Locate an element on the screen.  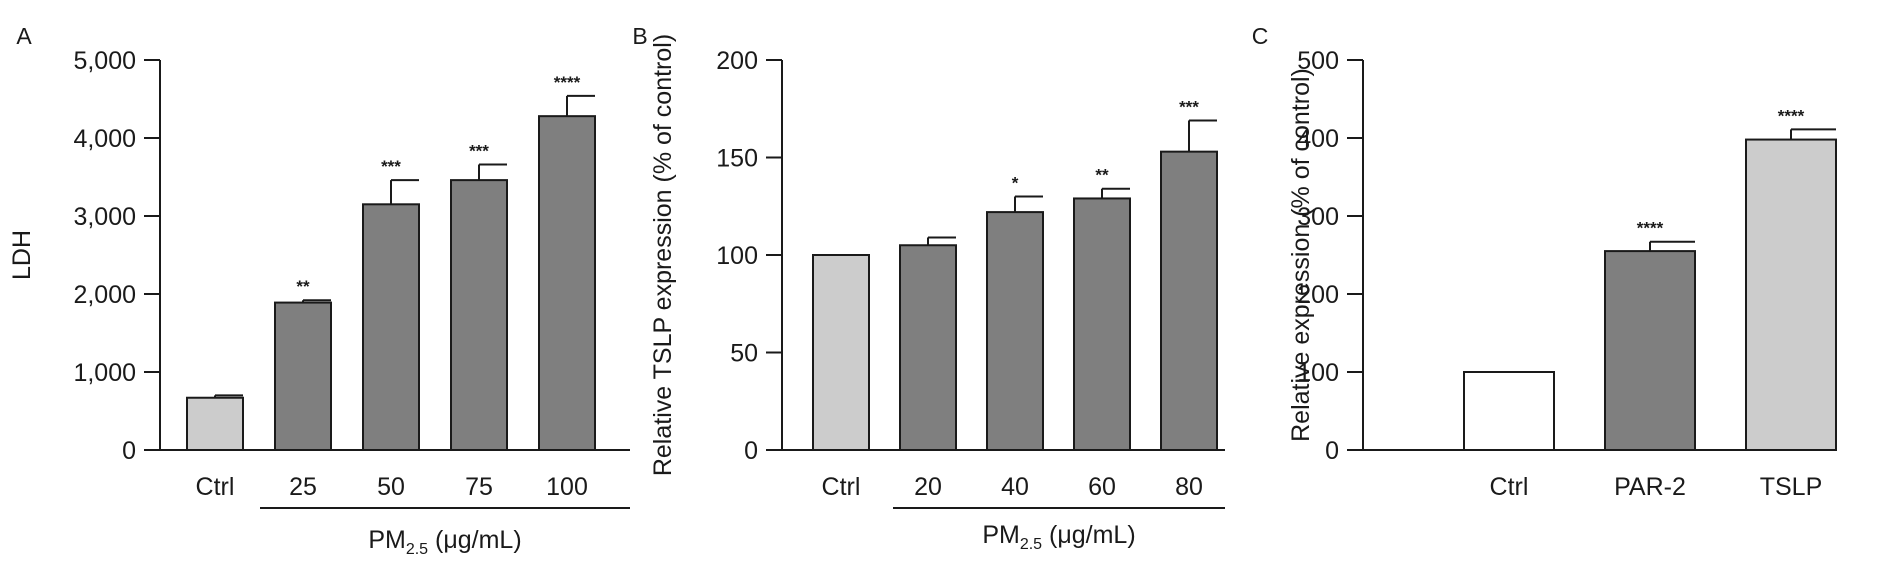
y-axis-label: Relative expression (% of control) is located at coordinates (1301, 255).